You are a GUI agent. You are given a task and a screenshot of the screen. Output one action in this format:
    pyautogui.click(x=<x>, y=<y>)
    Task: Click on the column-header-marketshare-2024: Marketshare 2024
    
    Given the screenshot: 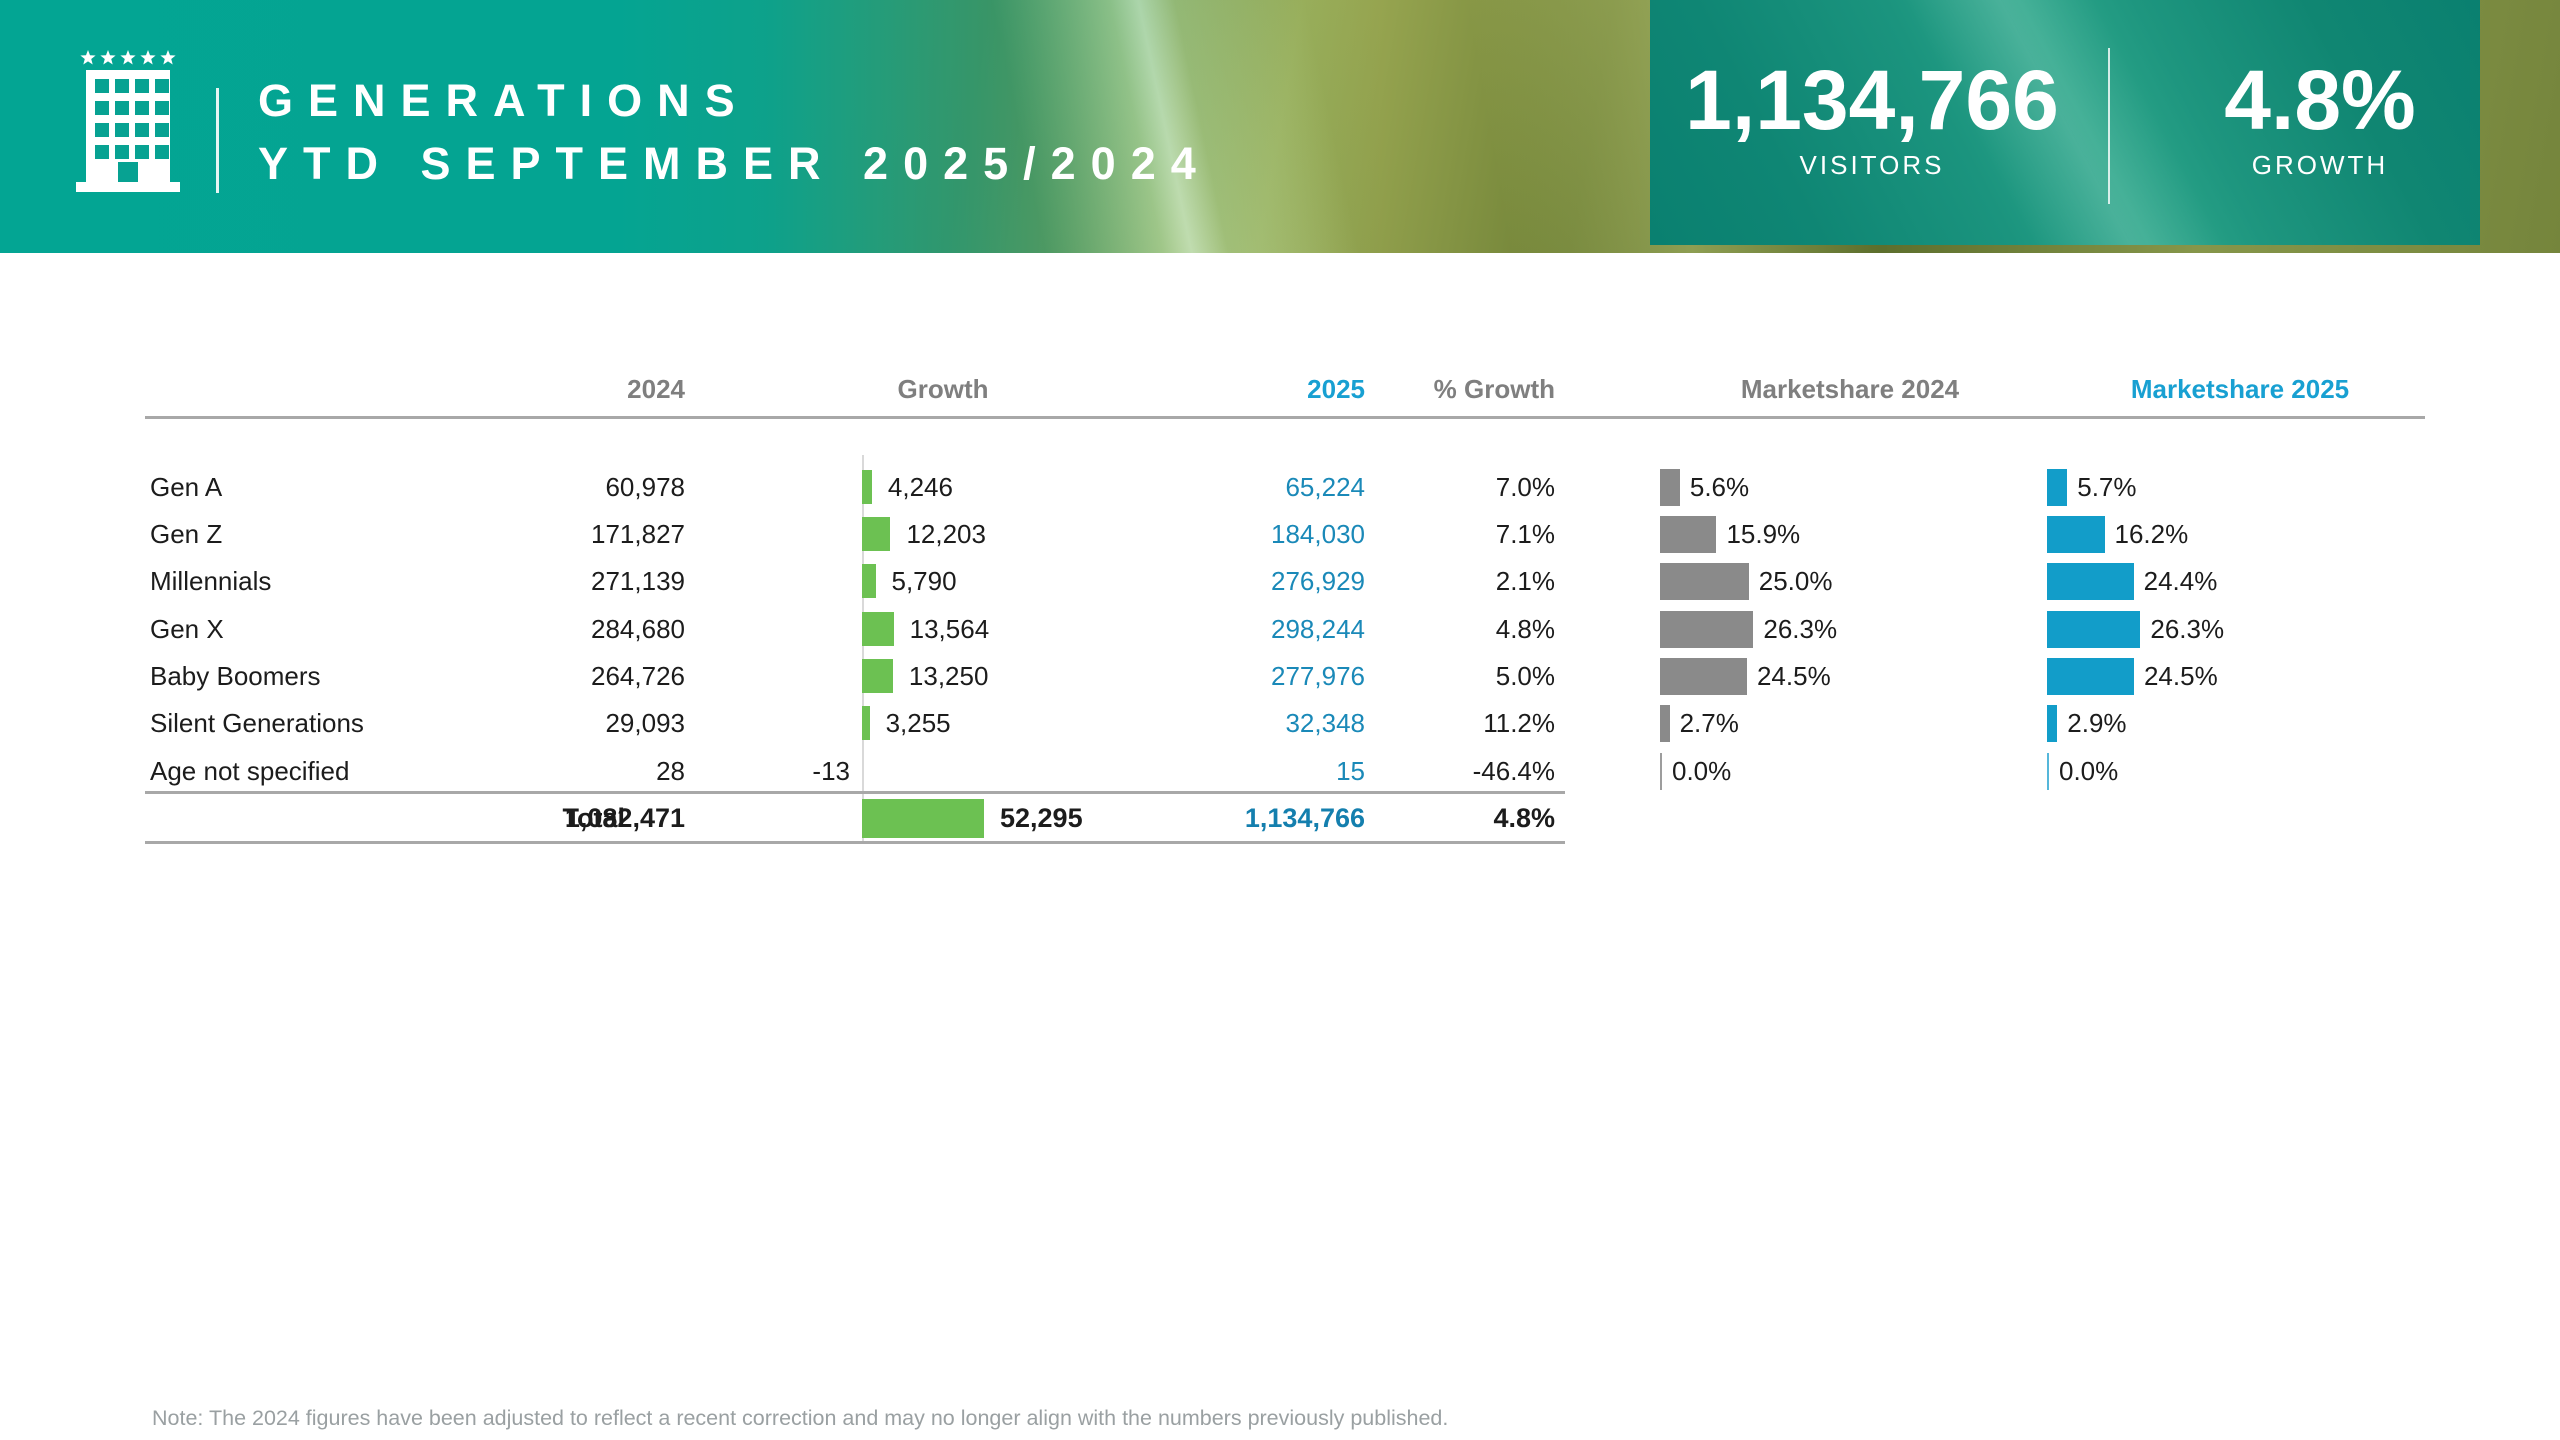 What is the action you would take?
    pyautogui.click(x=1850, y=389)
    